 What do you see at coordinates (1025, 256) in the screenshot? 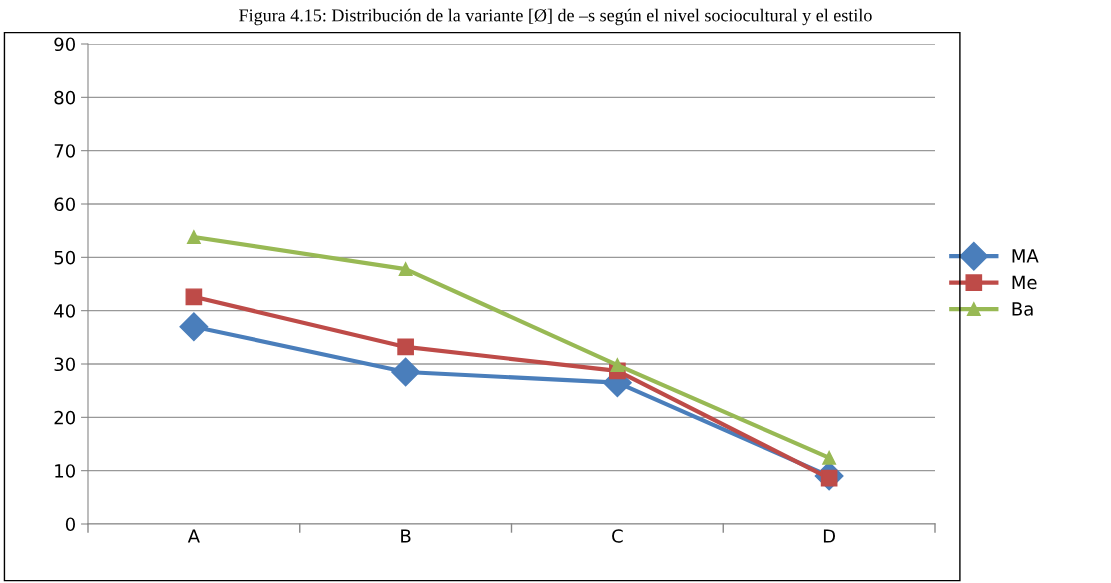
I see `legend-label: MA` at bounding box center [1025, 256].